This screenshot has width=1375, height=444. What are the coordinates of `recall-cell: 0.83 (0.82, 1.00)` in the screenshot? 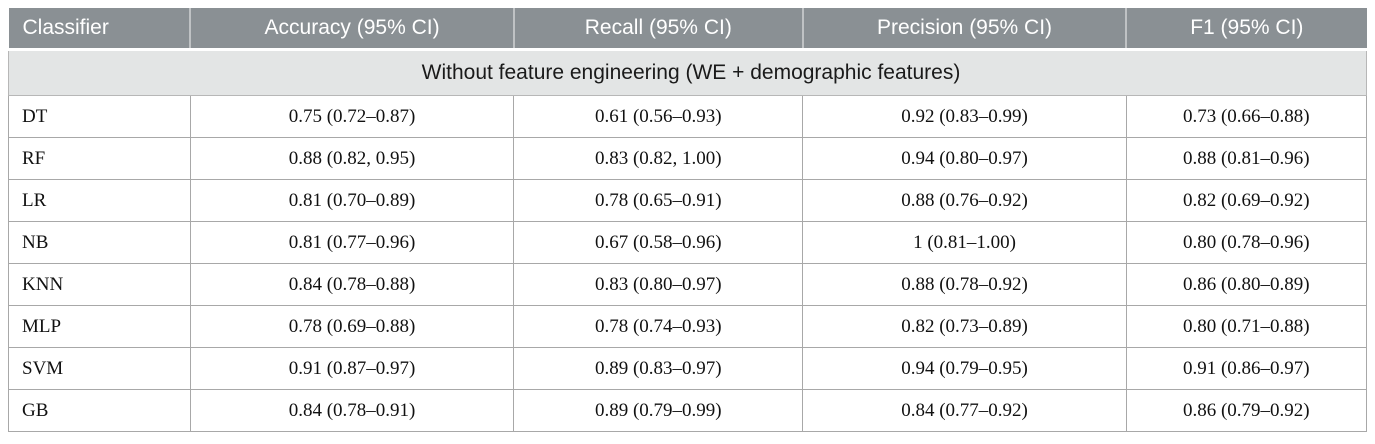 It's located at (658, 158).